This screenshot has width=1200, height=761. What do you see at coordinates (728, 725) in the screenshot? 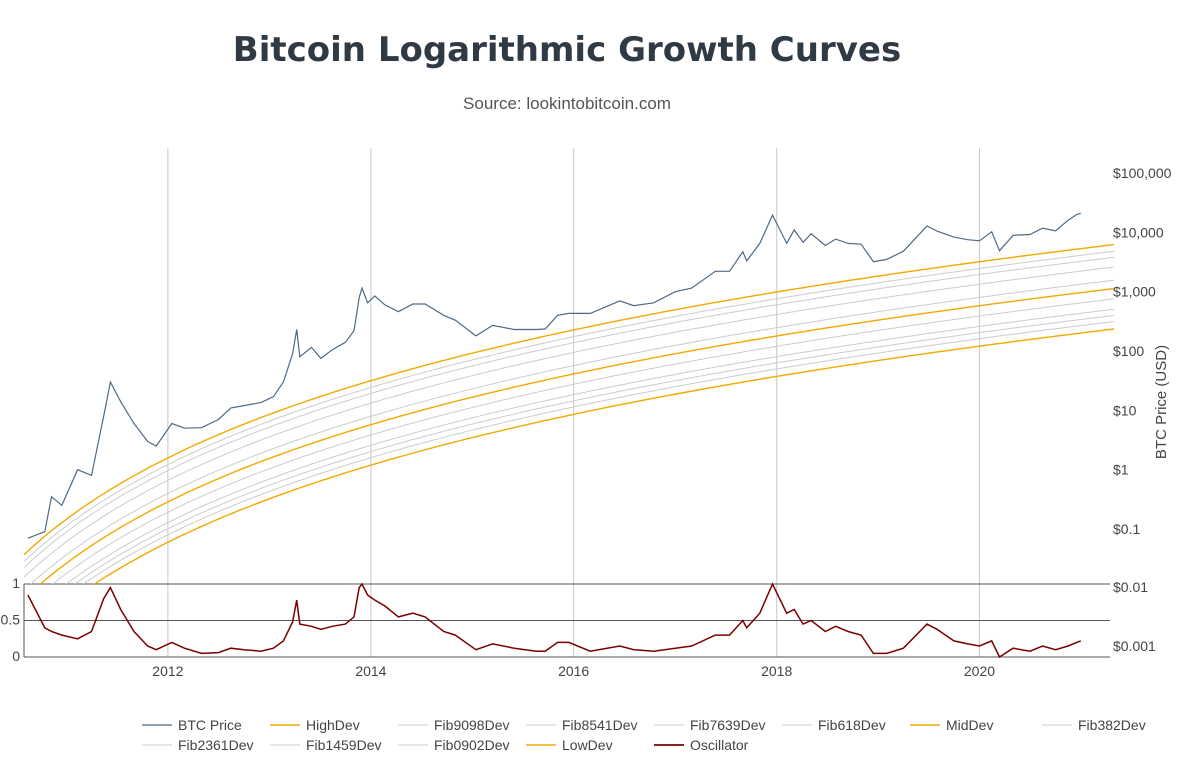
I see `legend-label: Fib7639Dev` at bounding box center [728, 725].